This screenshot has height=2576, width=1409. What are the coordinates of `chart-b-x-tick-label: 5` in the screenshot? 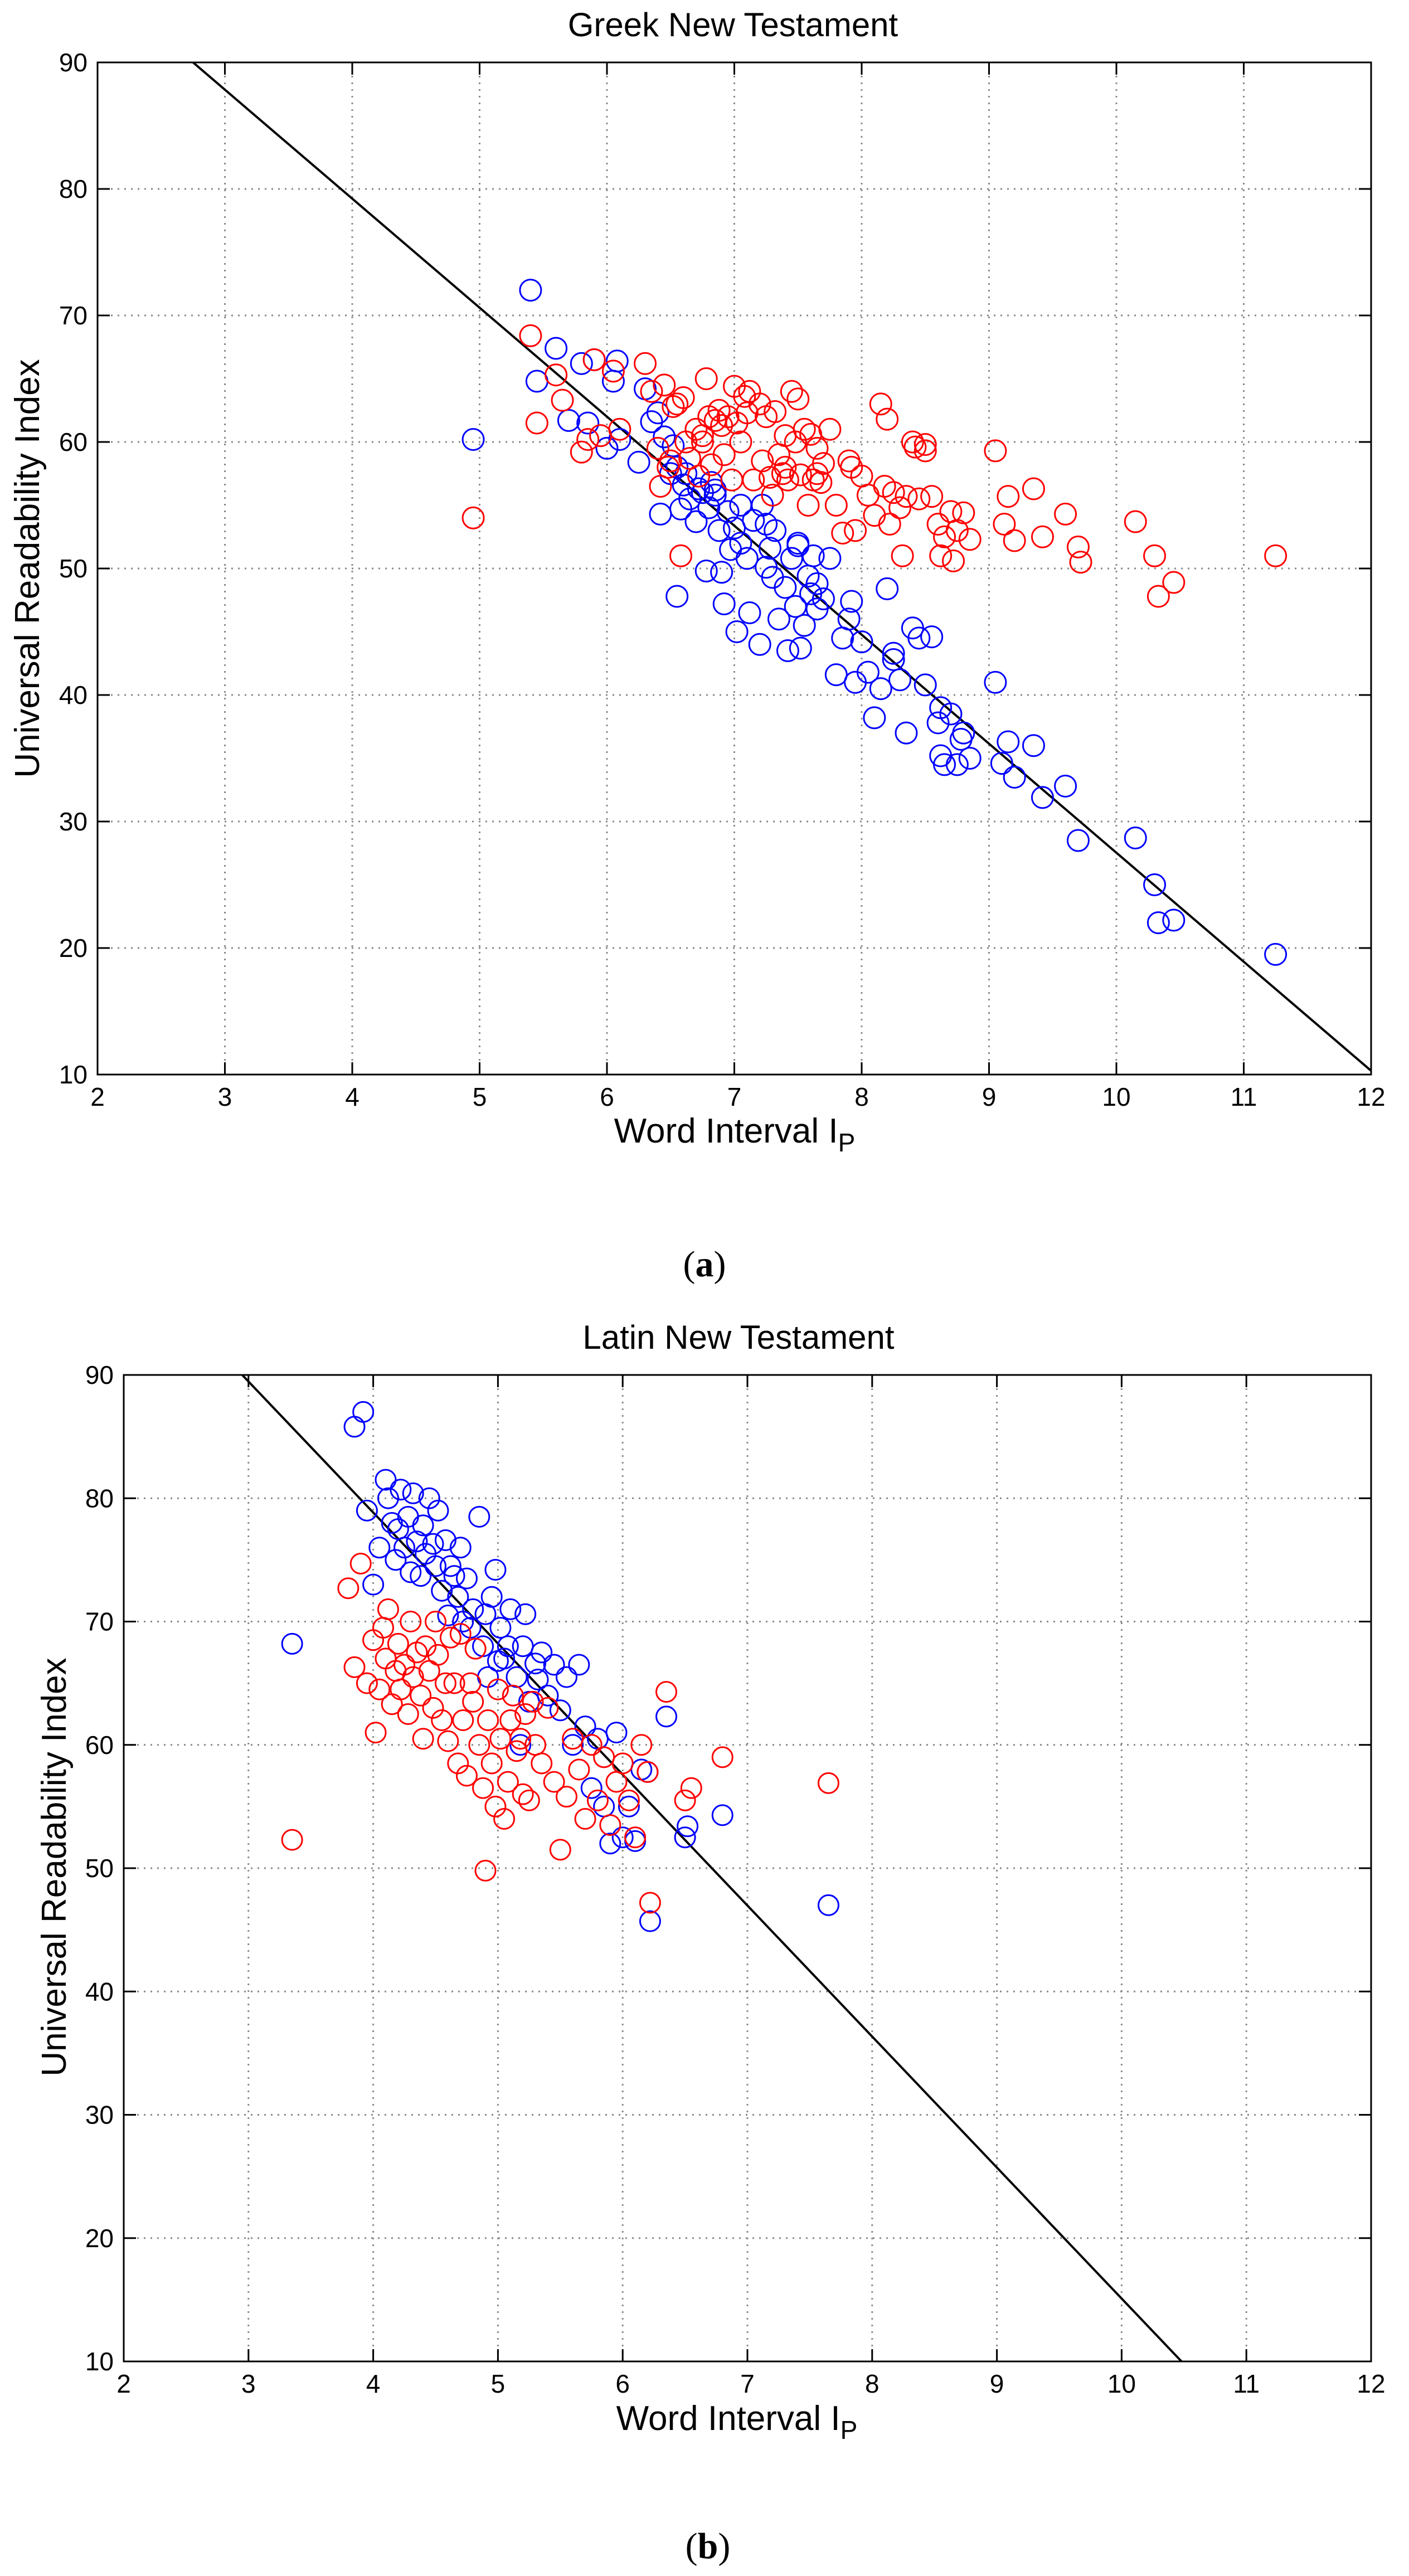 It's located at (499, 2383).